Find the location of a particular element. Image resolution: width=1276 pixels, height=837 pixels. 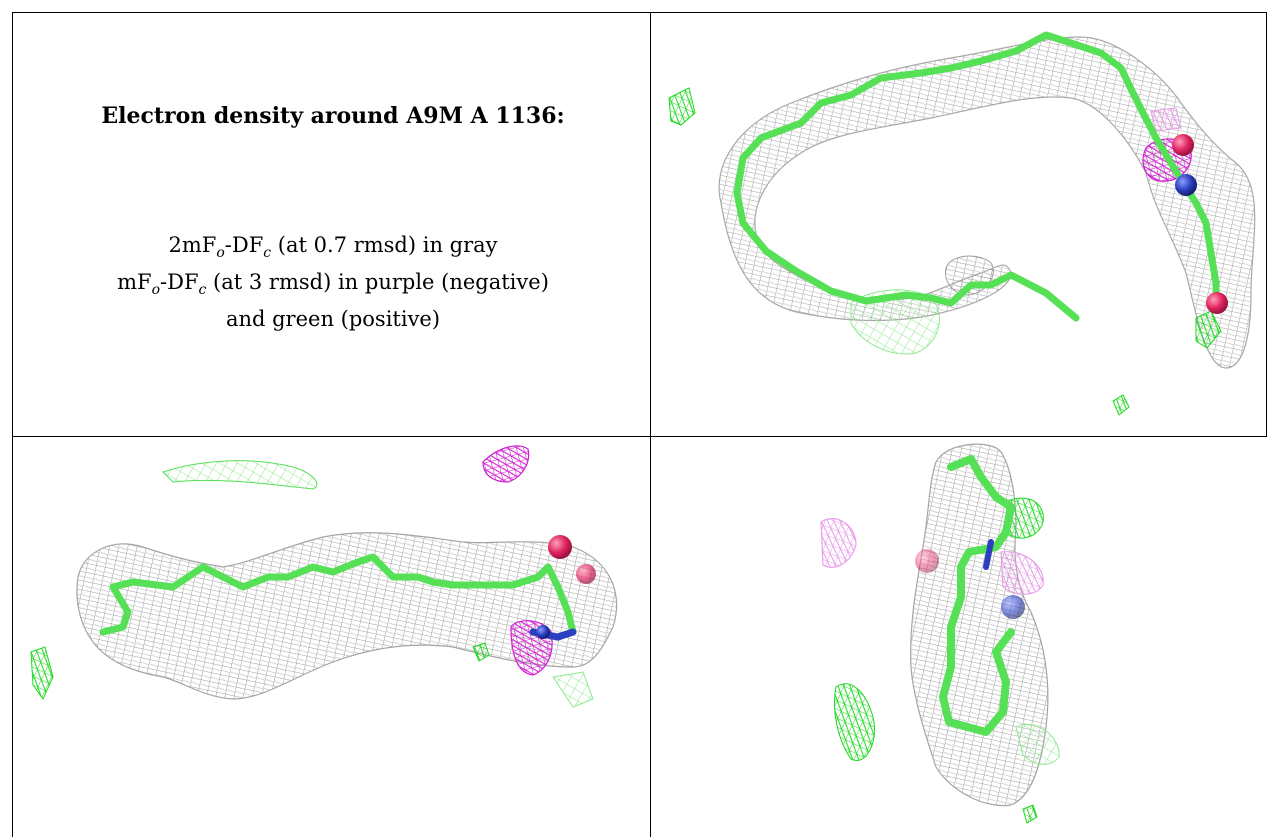

center-divider is located at coordinates (650, 424).